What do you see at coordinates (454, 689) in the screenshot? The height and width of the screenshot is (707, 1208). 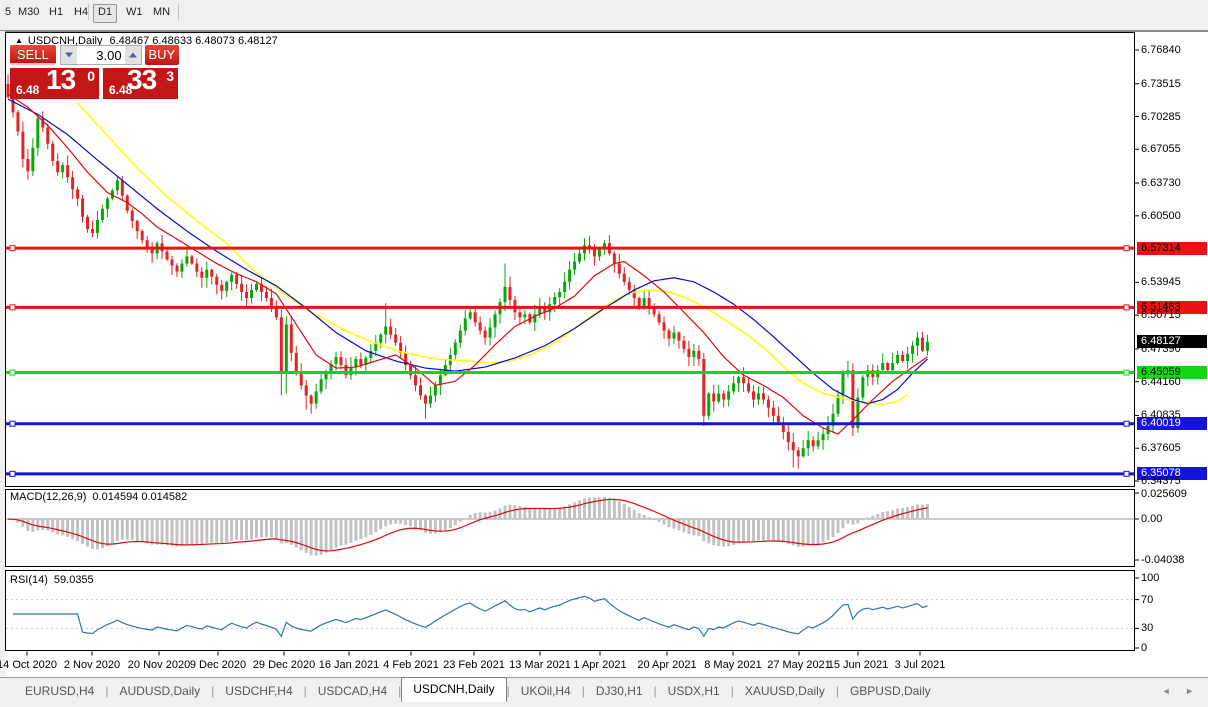 I see `tab-usdcnh-daily: USDCNH,Daily` at bounding box center [454, 689].